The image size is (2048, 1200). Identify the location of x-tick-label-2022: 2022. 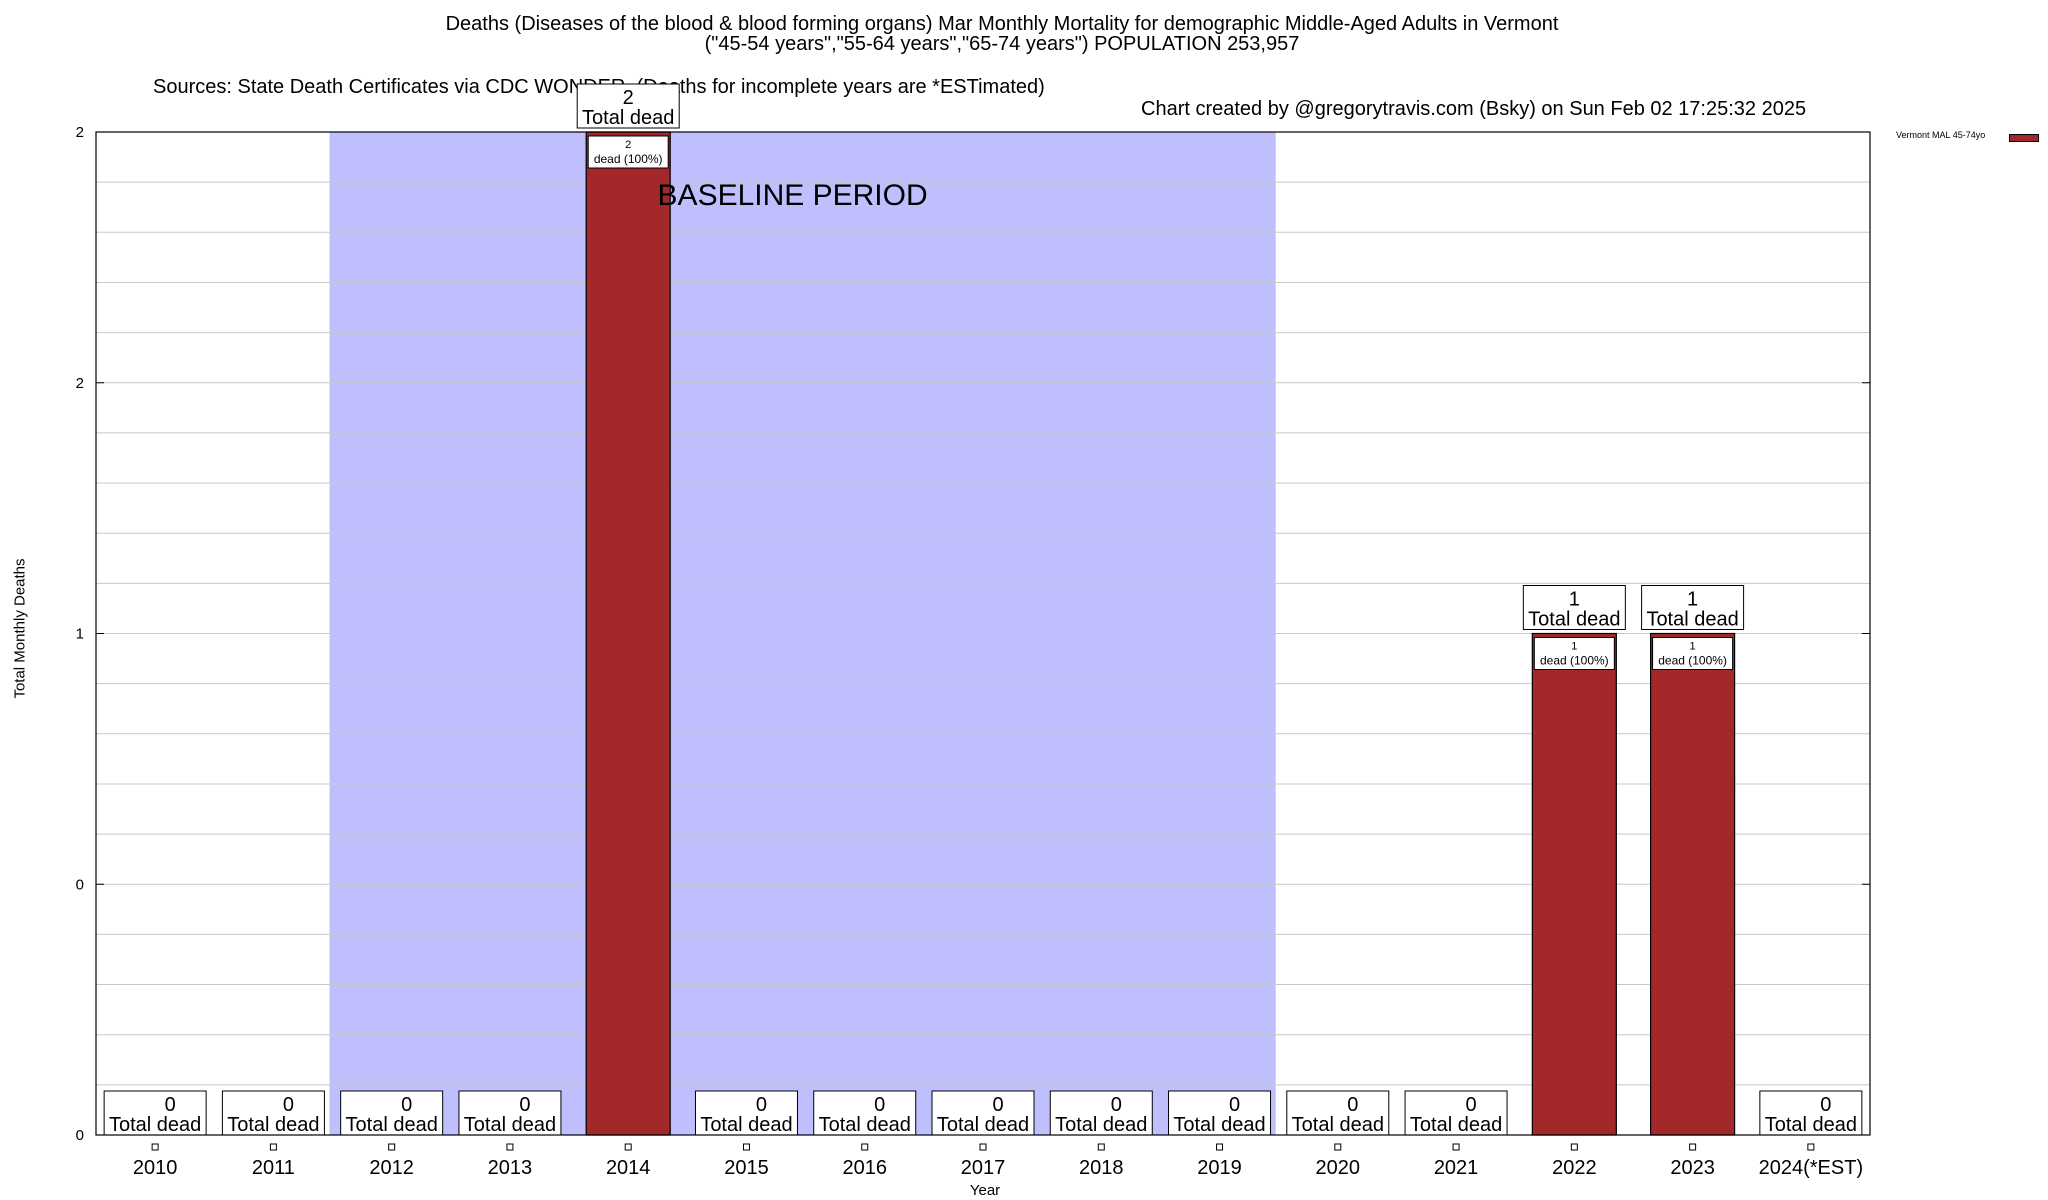
(1574, 1168).